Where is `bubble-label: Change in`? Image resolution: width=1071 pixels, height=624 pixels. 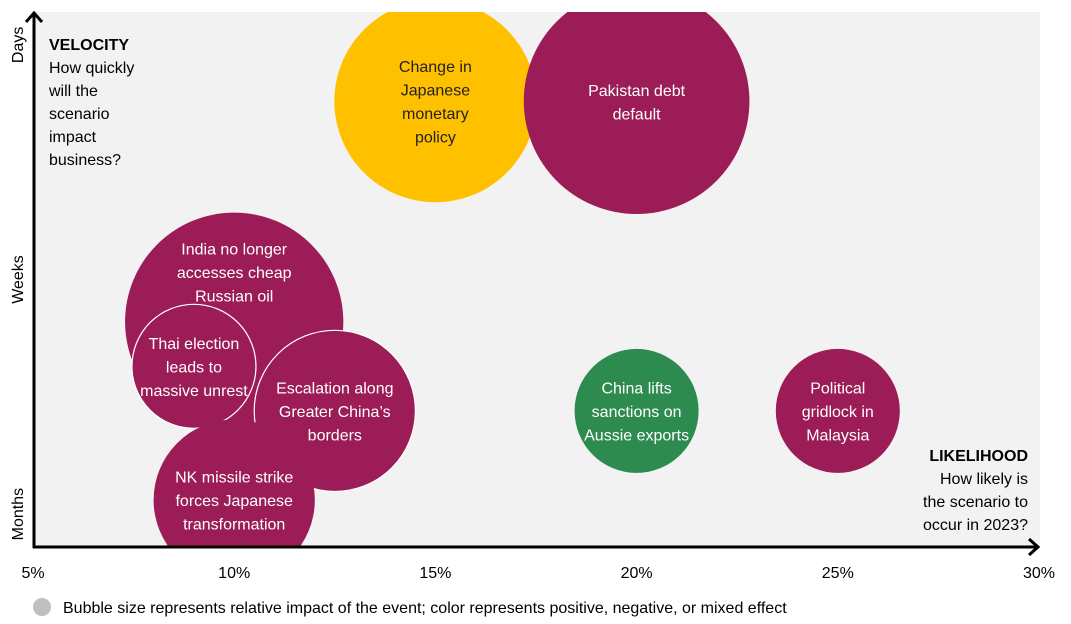
bubble-label: Change in is located at coordinates (435, 67).